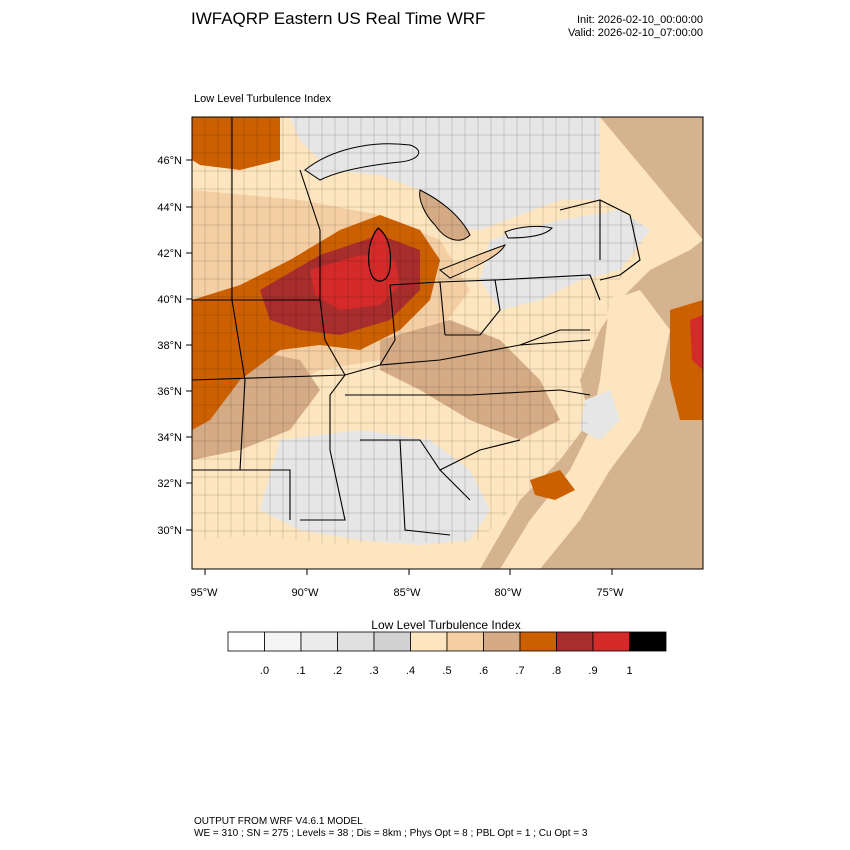 The height and width of the screenshot is (850, 850). What do you see at coordinates (519, 671) in the screenshot?
I see `colorbar-label: .7` at bounding box center [519, 671].